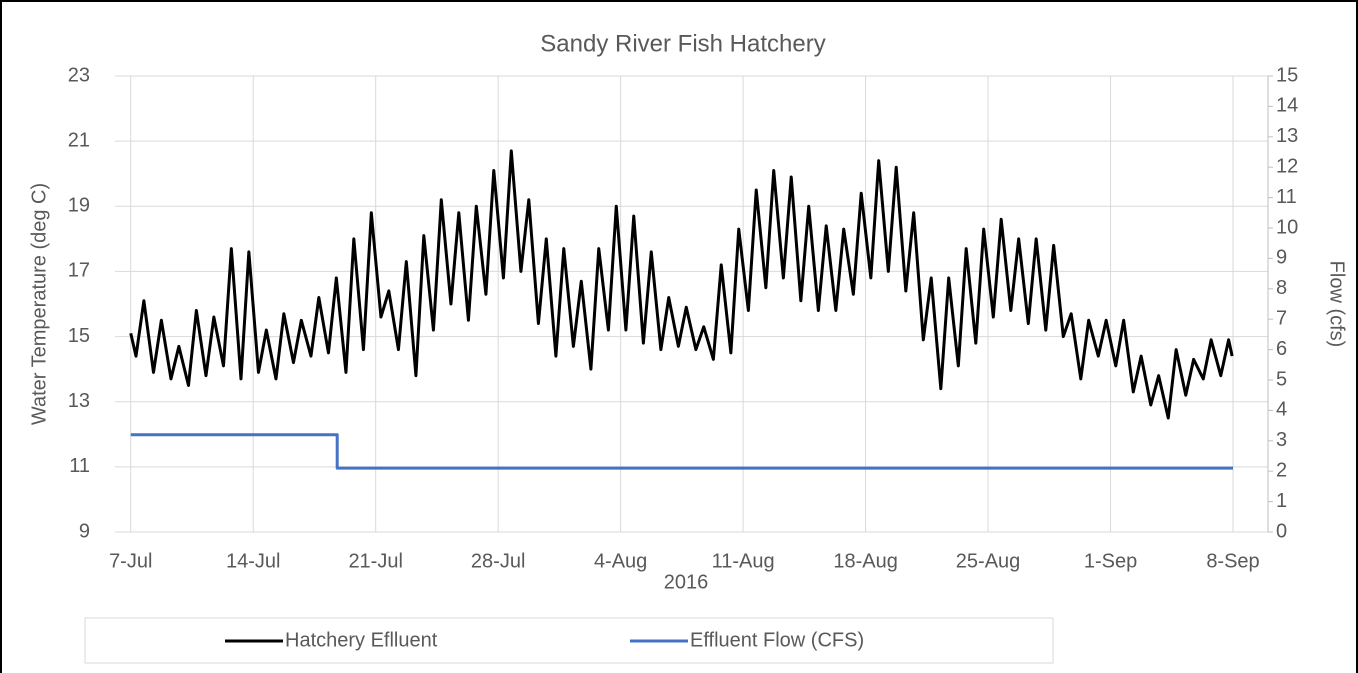  Describe the element at coordinates (865, 561) in the screenshot. I see `x-tick-label: 18-Aug` at that location.